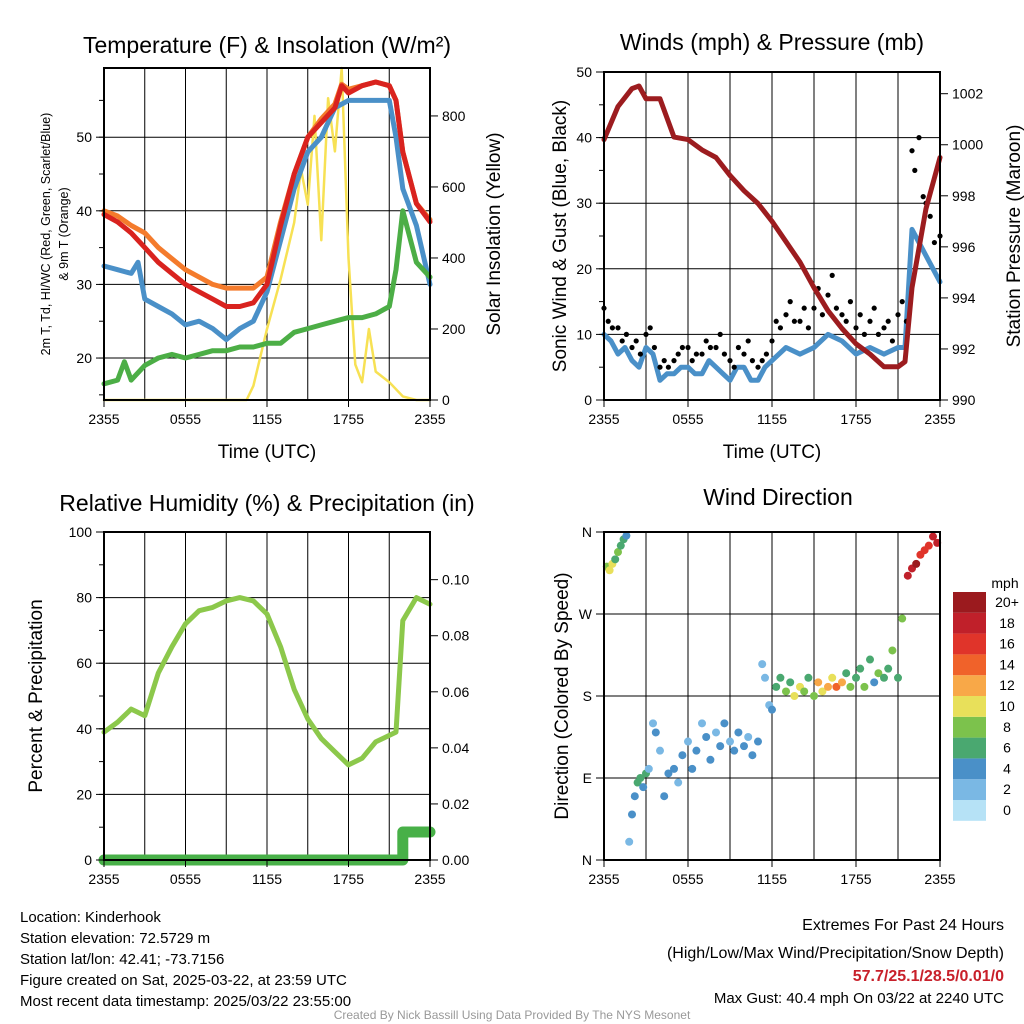  Describe the element at coordinates (455, 692) in the screenshot. I see `y2-tick-label: 0.06` at that location.